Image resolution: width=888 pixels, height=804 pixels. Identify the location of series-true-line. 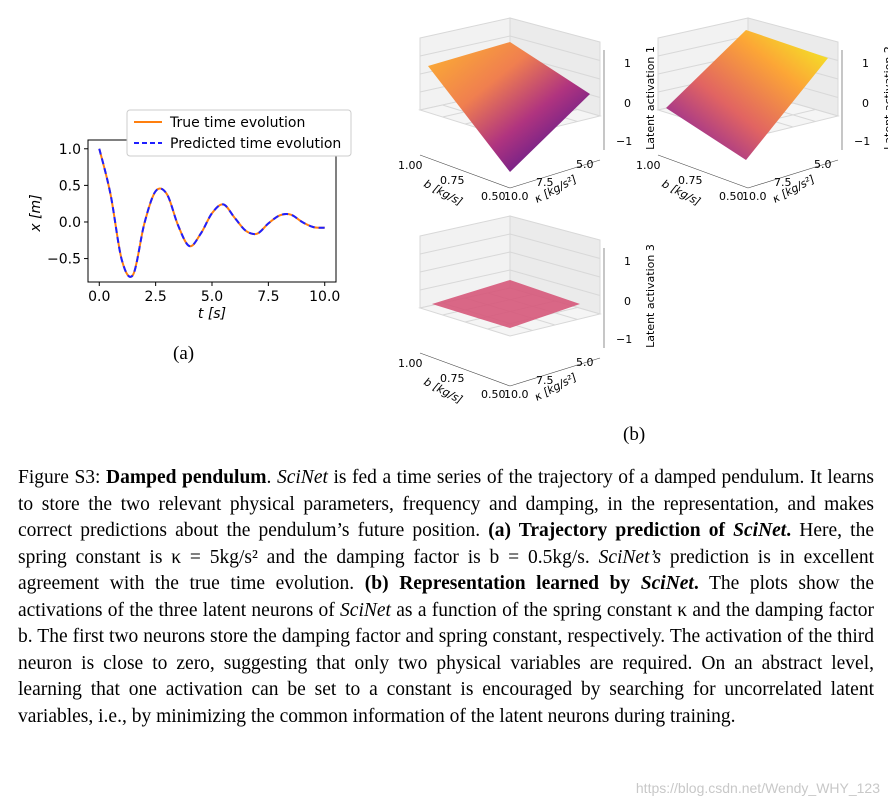
(211, 213).